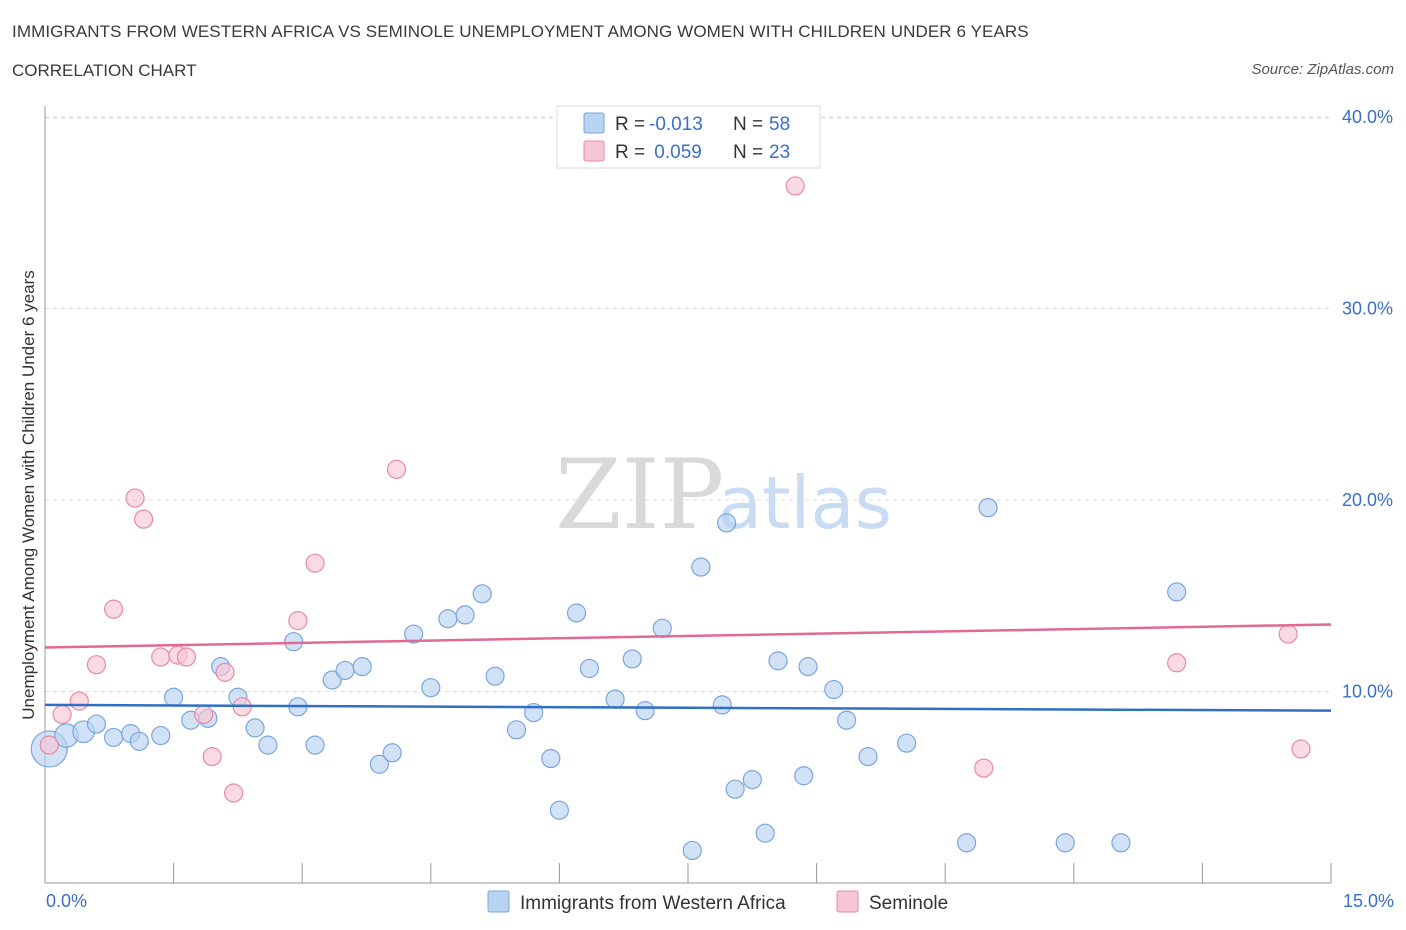 Image resolution: width=1406 pixels, height=930 pixels. Describe the element at coordinates (908, 903) in the screenshot. I see `bottom-legend-label-pink: Seminole` at that location.